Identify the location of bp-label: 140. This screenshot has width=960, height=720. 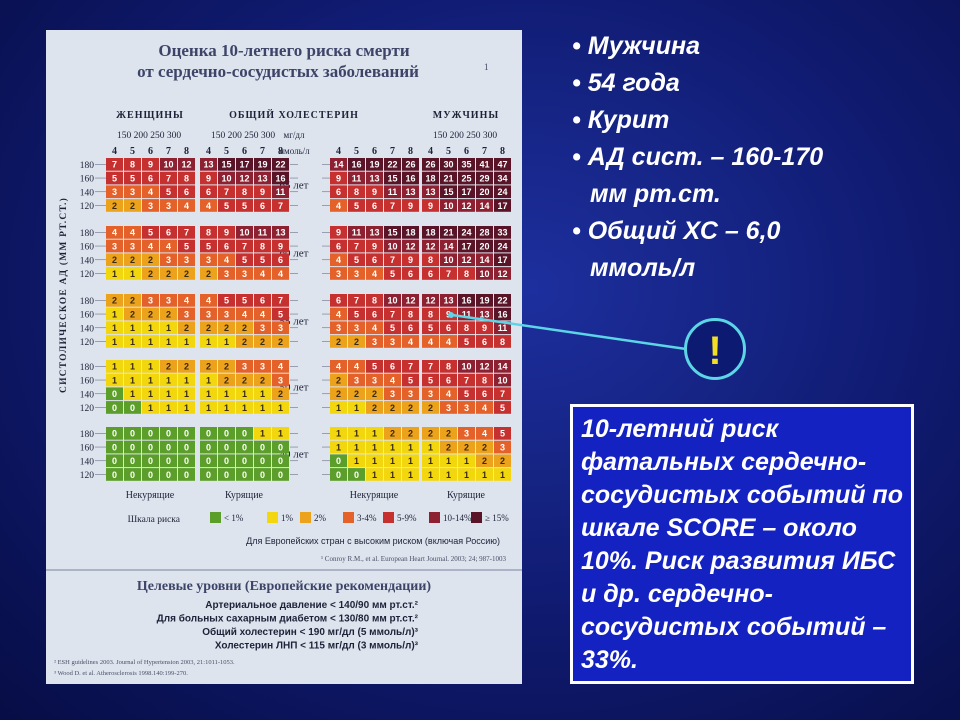
(87, 329).